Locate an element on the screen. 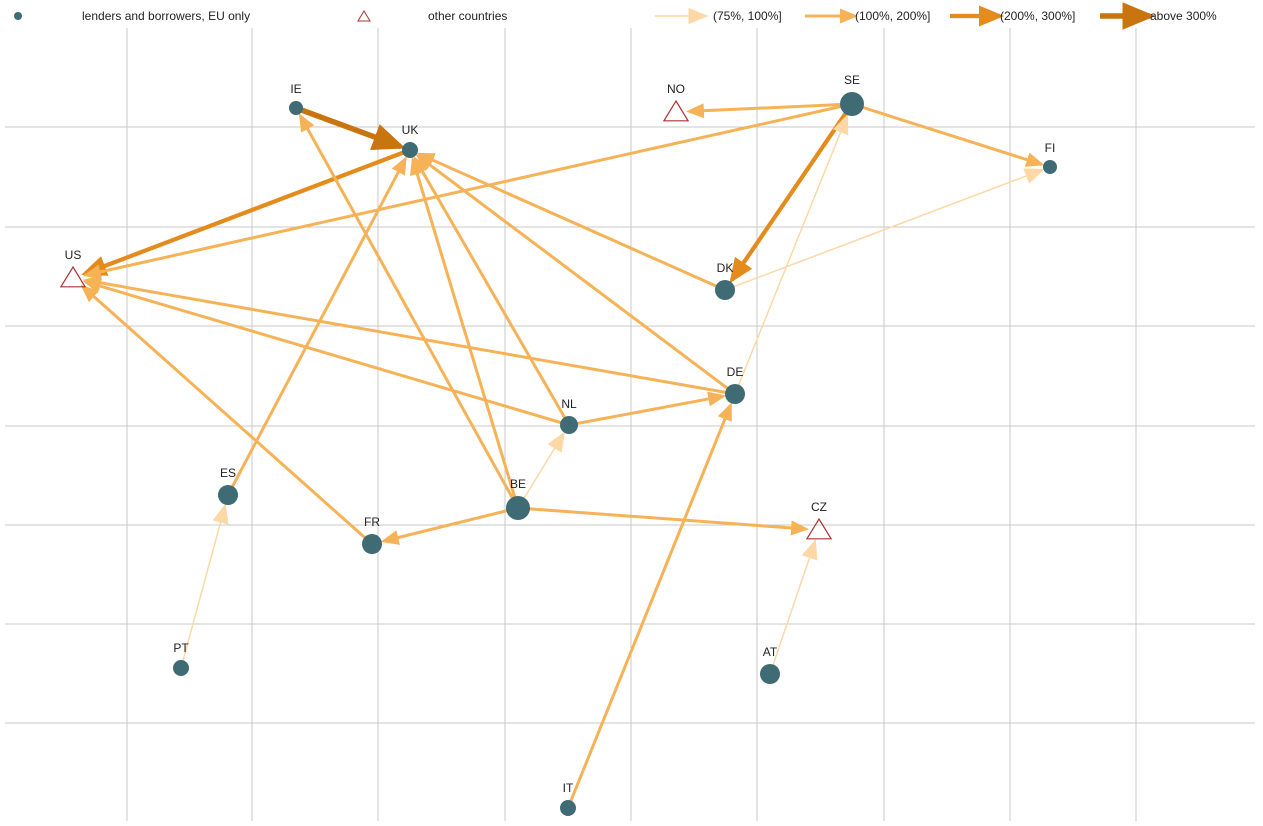 This screenshot has width=1263, height=826. node-label: DK is located at coordinates (725, 268).